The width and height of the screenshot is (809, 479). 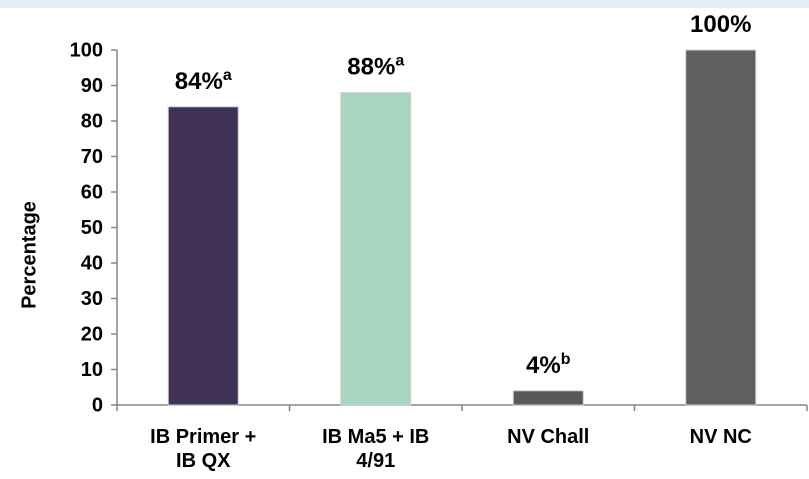 I want to click on value-label-superscript: b, so click(x=566, y=359).